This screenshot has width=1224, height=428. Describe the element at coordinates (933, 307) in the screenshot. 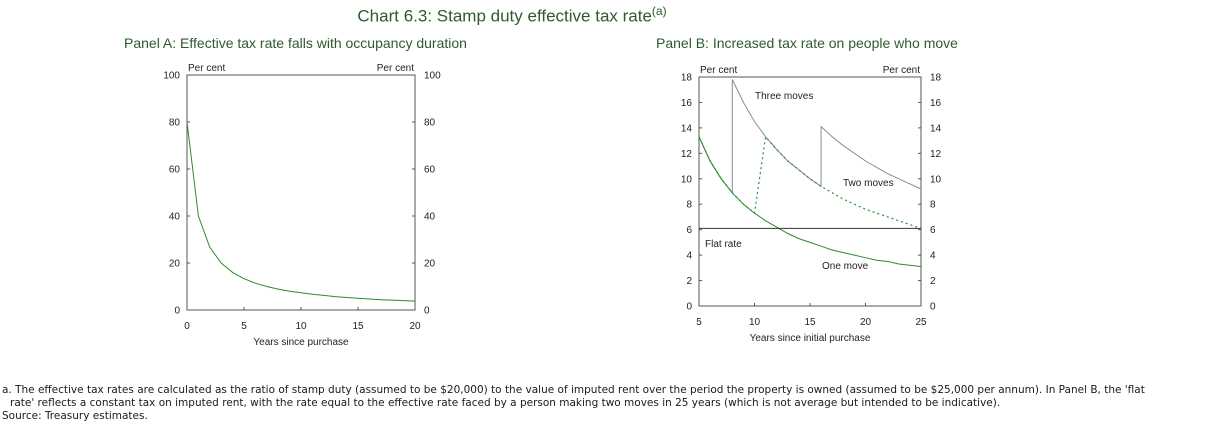

I see `panel-b-ytick-label-right: 0` at that location.